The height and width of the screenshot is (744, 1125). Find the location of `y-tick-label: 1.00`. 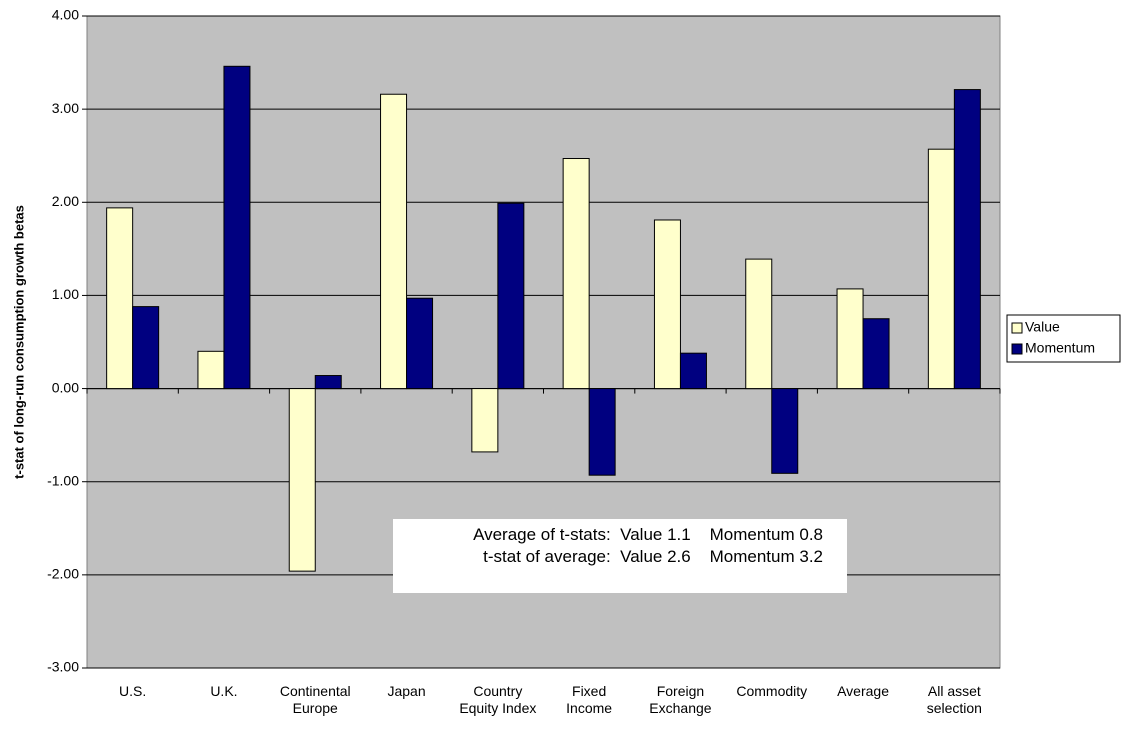

y-tick-label: 1.00 is located at coordinates (65, 294).